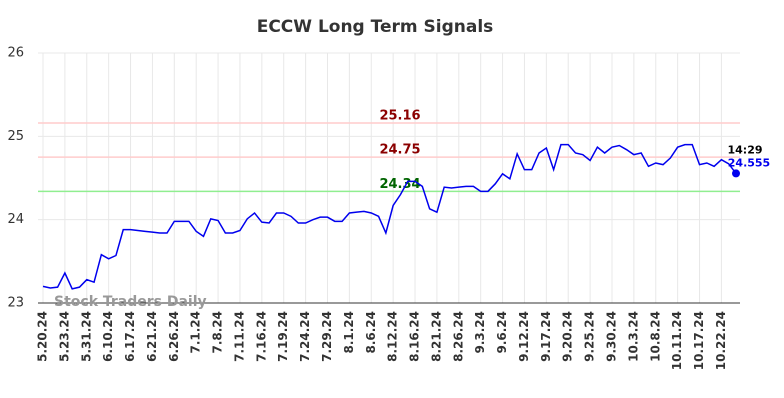  I want to click on x-tick-label: 9.17.24, so click(546, 336).